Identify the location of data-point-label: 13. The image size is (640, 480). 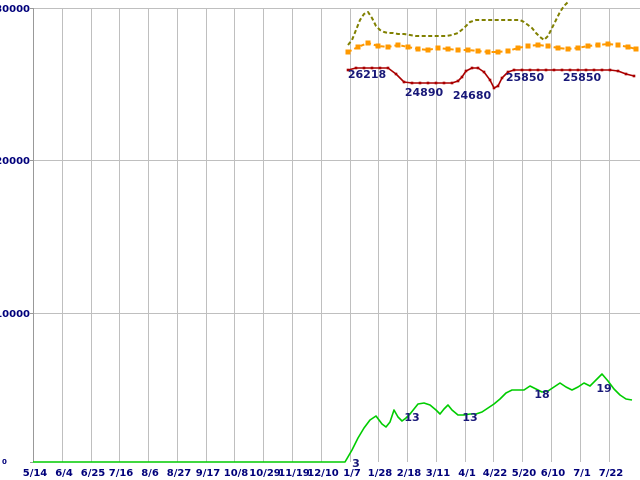
(469, 417).